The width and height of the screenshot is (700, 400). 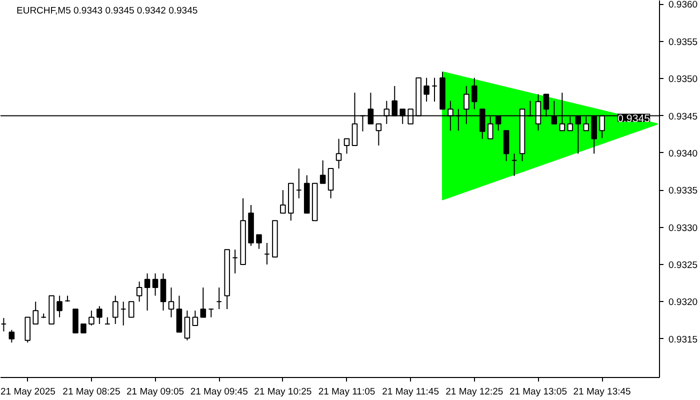 What do you see at coordinates (347, 392) in the screenshot?
I see `x-tick-label: 21 May 11:05` at bounding box center [347, 392].